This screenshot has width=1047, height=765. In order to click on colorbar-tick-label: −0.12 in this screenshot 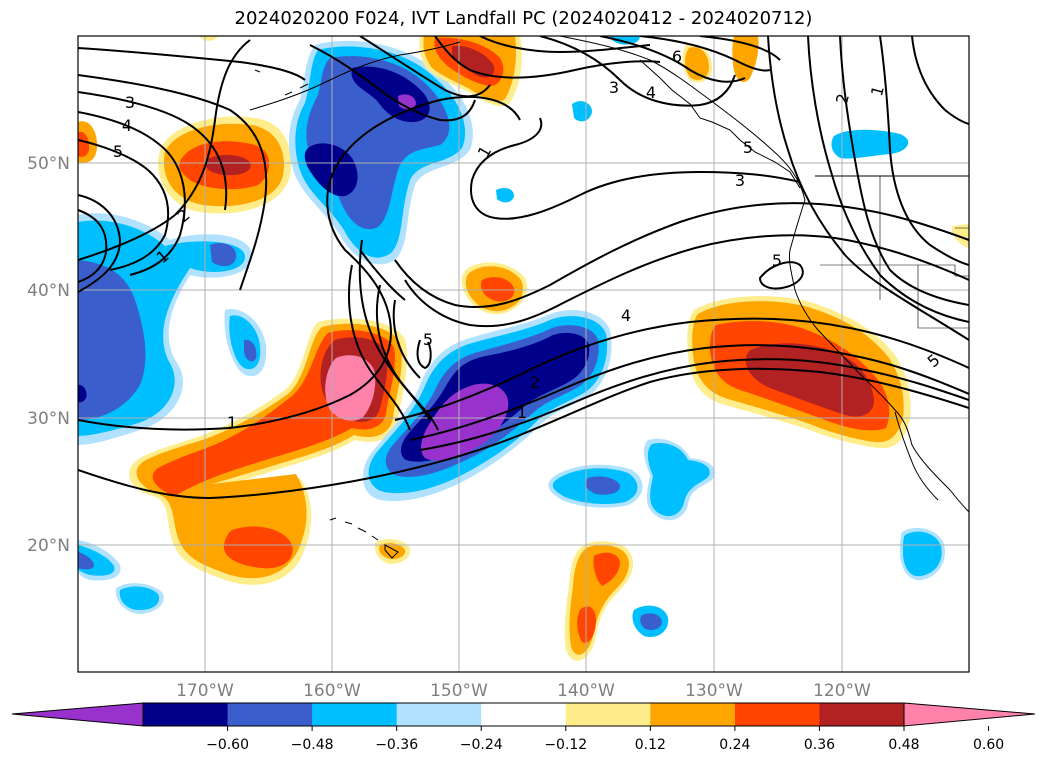, I will do `click(565, 745)`.